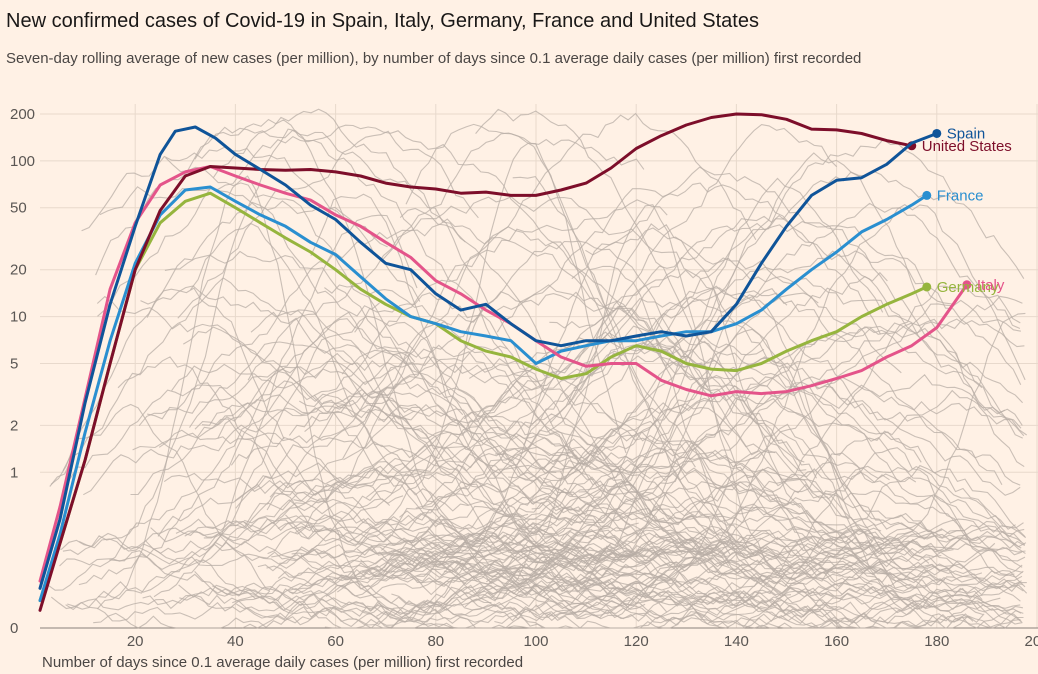  I want to click on x-tick-label: 120, so click(636, 641).